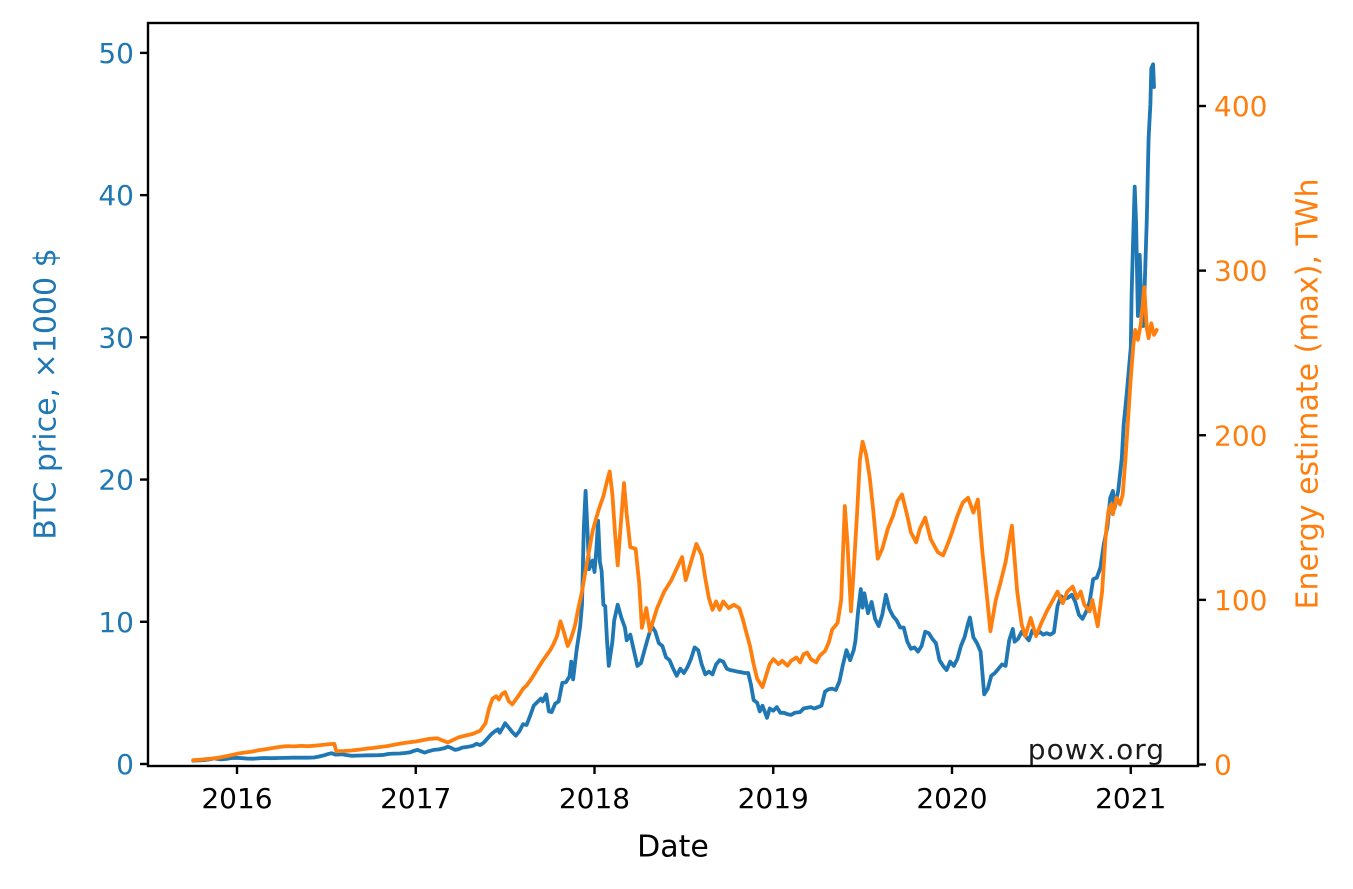 This screenshot has height=889, width=1353. Describe the element at coordinates (125, 764) in the screenshot. I see `left-tick-label: 0` at that location.